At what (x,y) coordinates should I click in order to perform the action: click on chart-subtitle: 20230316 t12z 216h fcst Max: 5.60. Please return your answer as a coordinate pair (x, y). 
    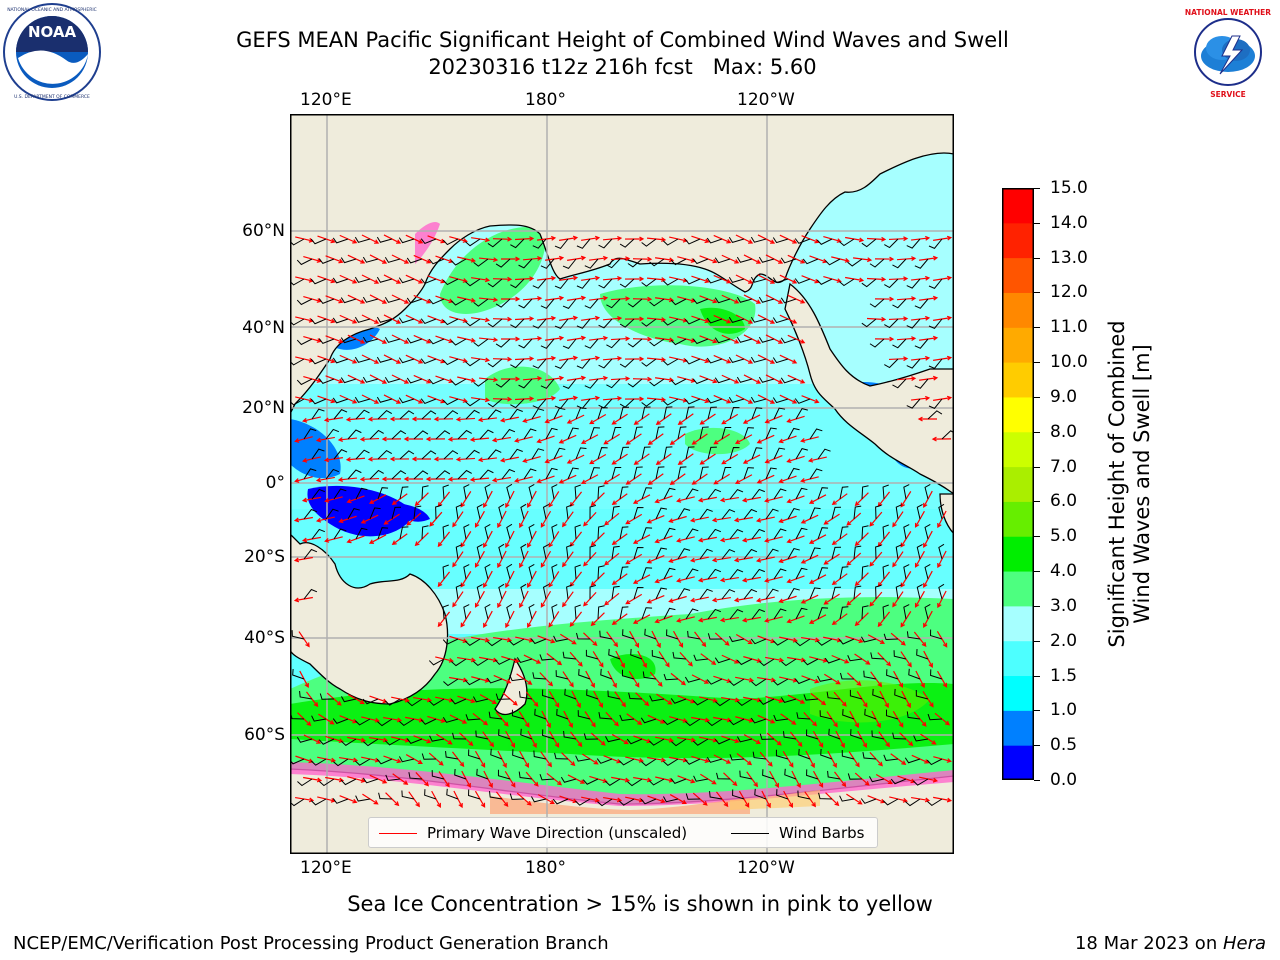
    Looking at the image, I should click on (622, 67).